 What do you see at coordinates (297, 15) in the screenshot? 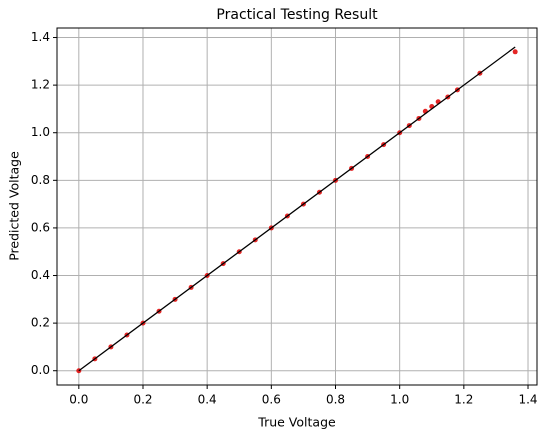
I see `chart-title: Practical Testing Result` at bounding box center [297, 15].